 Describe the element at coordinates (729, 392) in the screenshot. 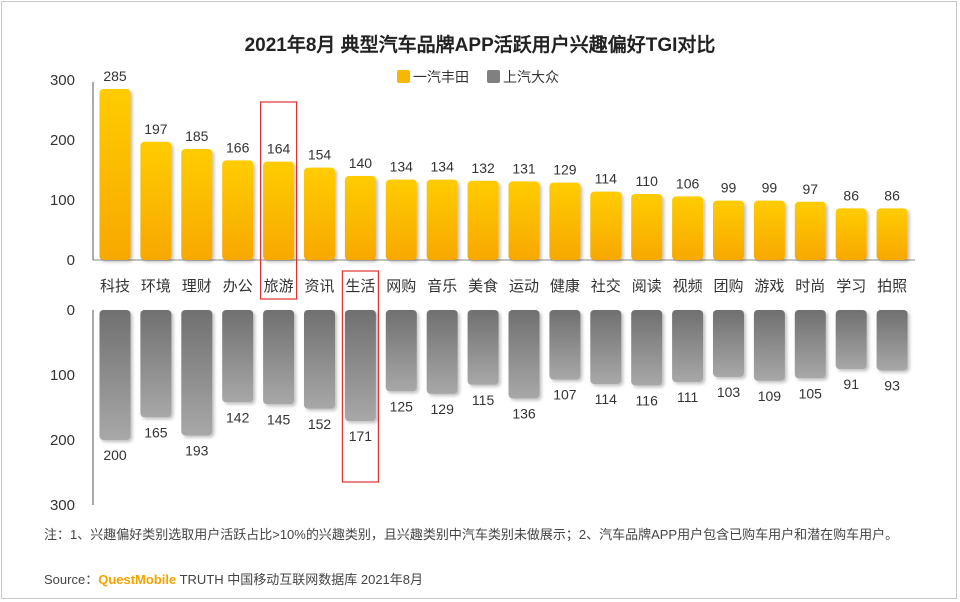

I see `bottom-value-label: 103` at that location.